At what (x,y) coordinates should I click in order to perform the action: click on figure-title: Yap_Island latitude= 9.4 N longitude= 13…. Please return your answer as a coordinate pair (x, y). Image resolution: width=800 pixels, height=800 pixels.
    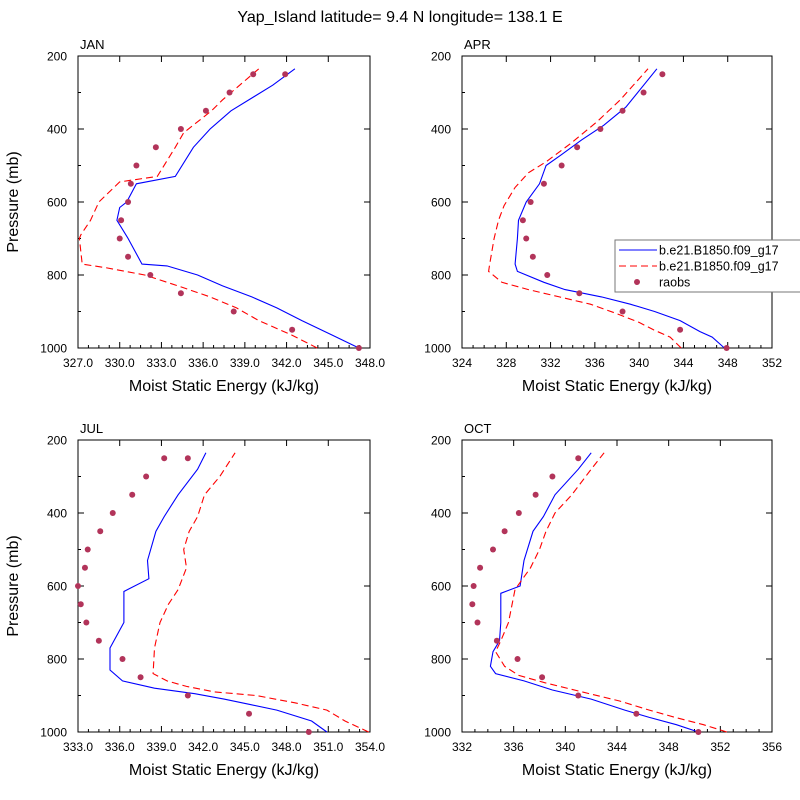
    Looking at the image, I should click on (399, 17).